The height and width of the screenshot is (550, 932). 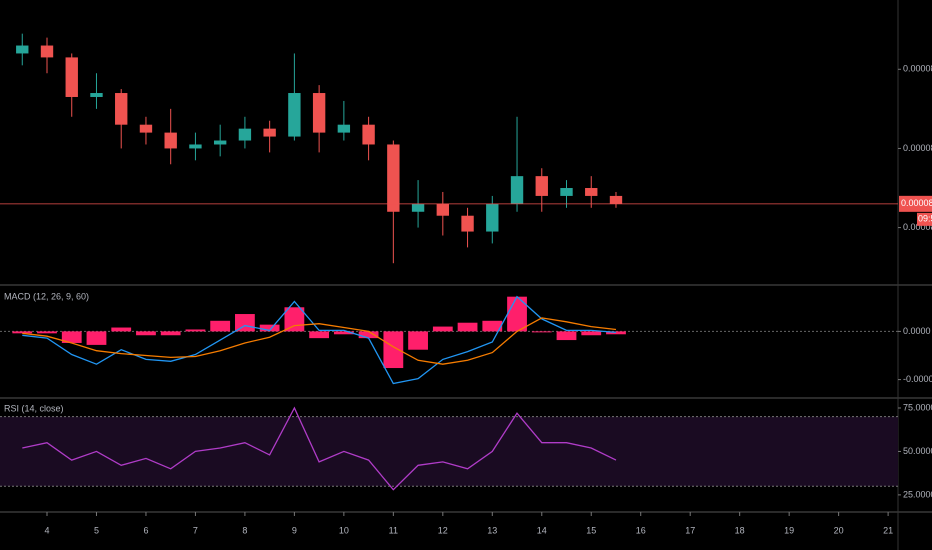 I want to click on rsi-band-fill, so click(x=449, y=451).